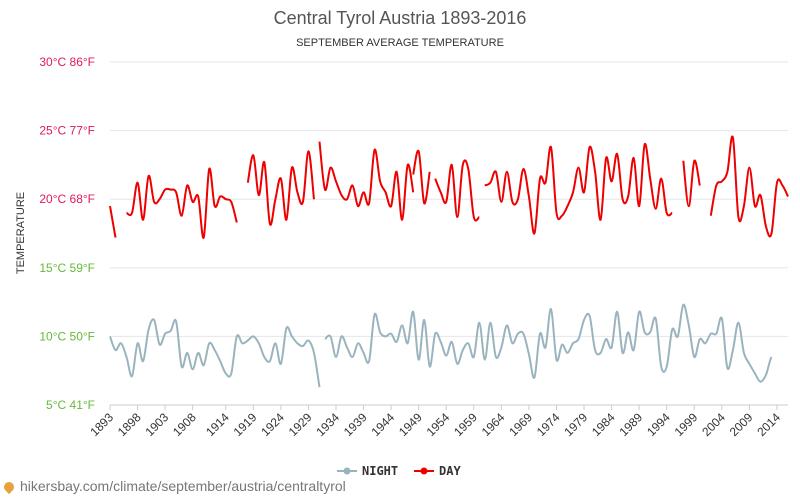  I want to click on x-tick-label: 1999, so click(686, 424).